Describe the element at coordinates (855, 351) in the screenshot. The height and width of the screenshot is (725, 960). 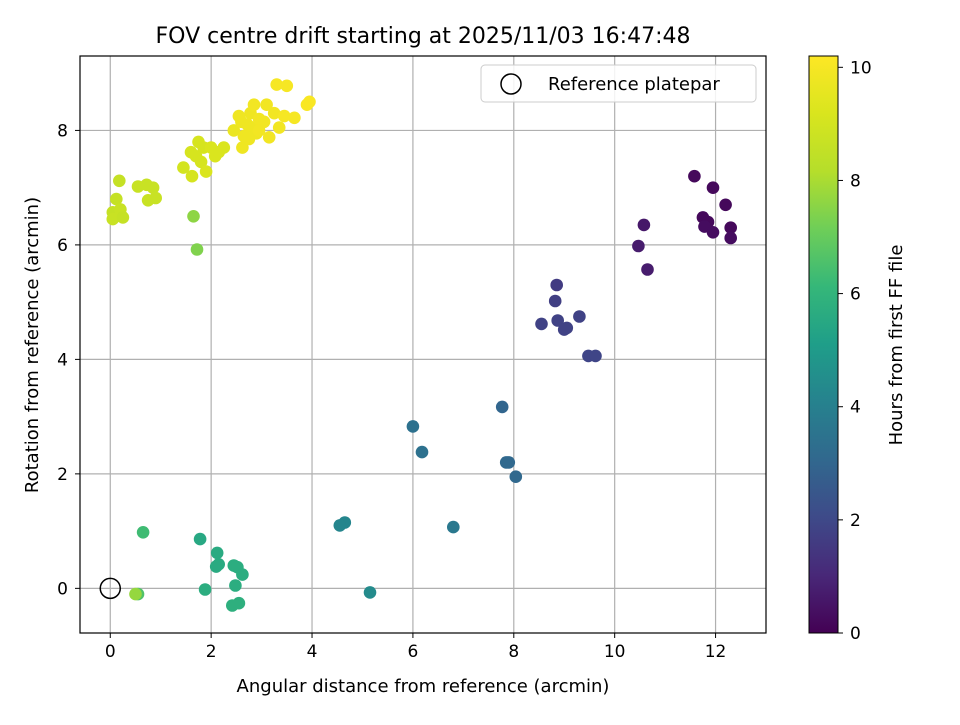
I see `colorbar-ticks: 0 2 4 6 8 10` at that location.